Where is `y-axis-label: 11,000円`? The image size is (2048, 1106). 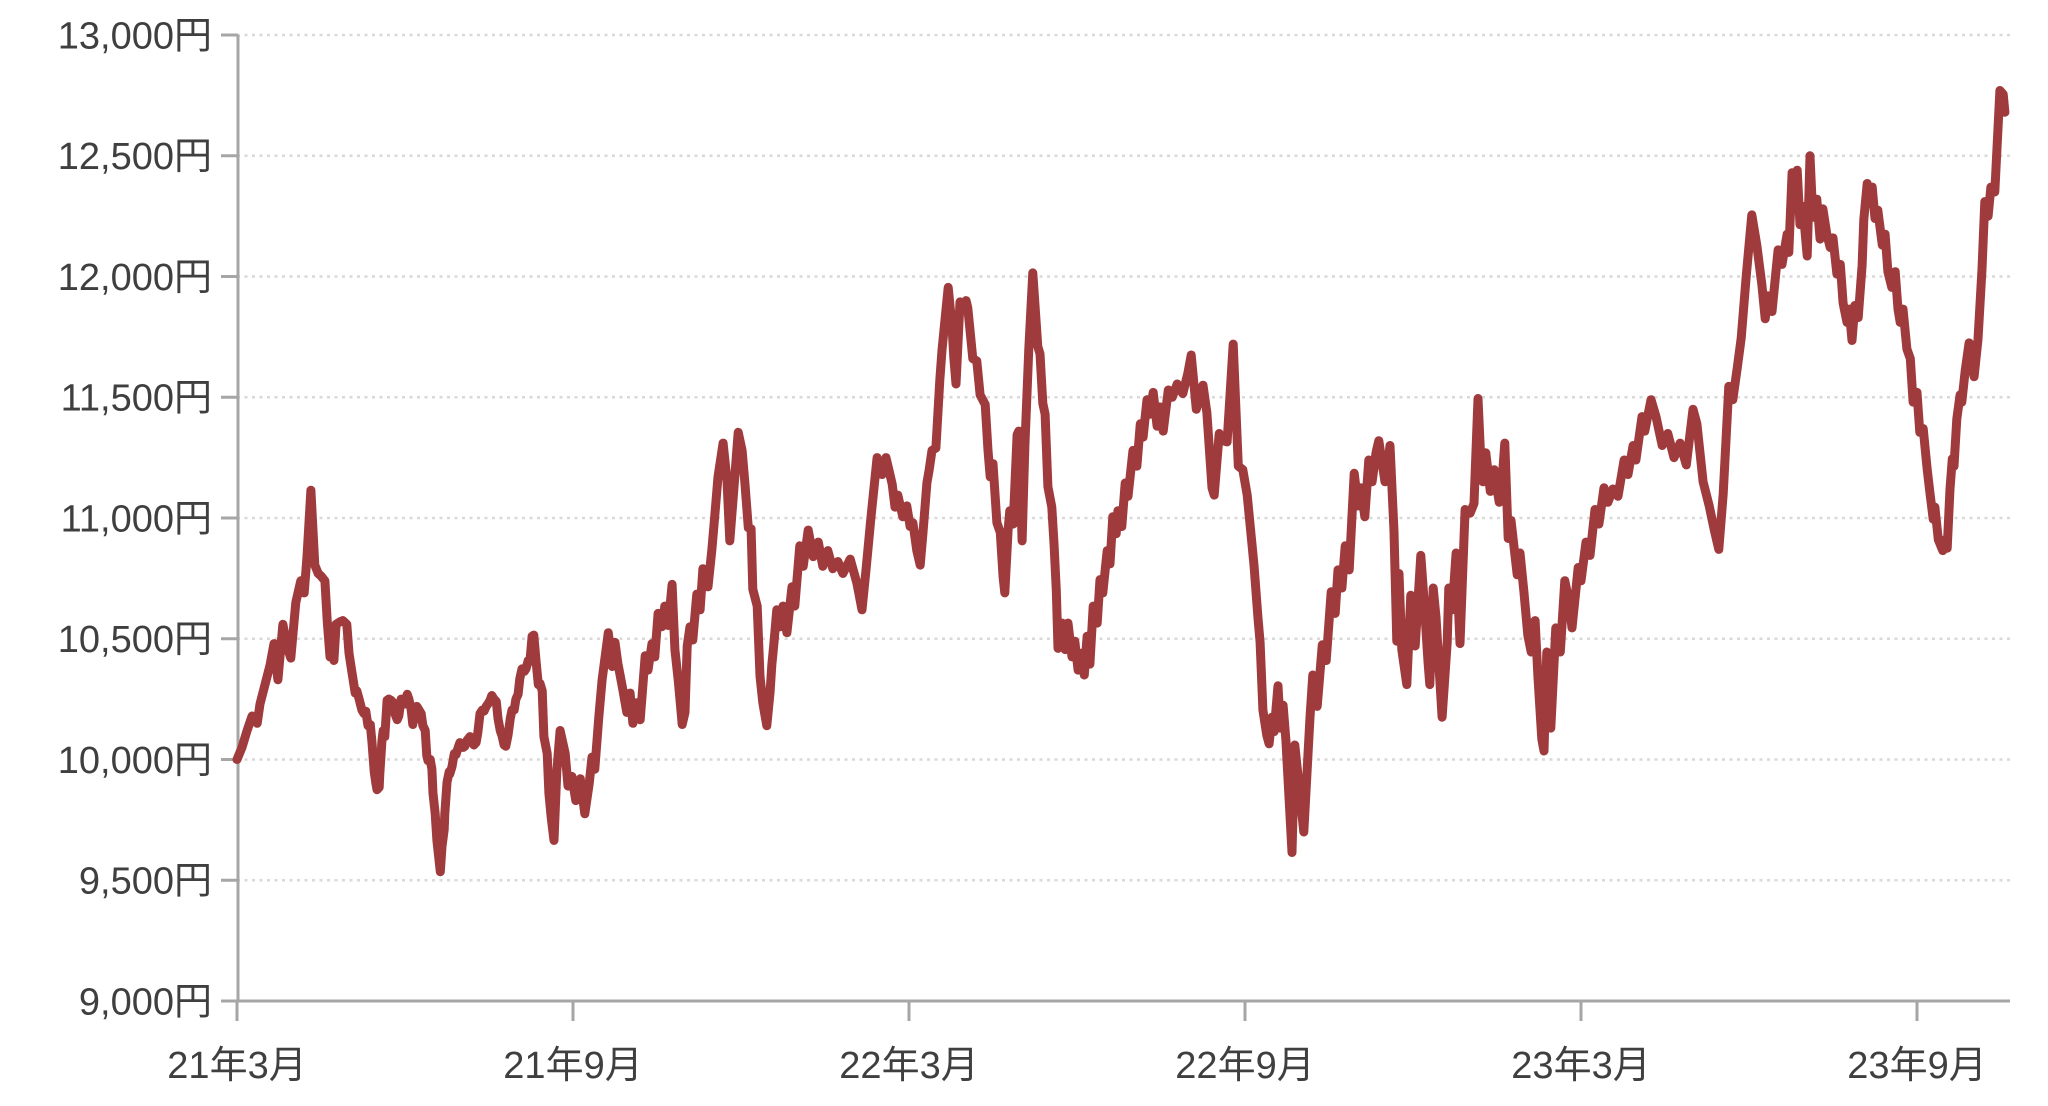 y-axis-label: 11,000円 is located at coordinates (136, 519).